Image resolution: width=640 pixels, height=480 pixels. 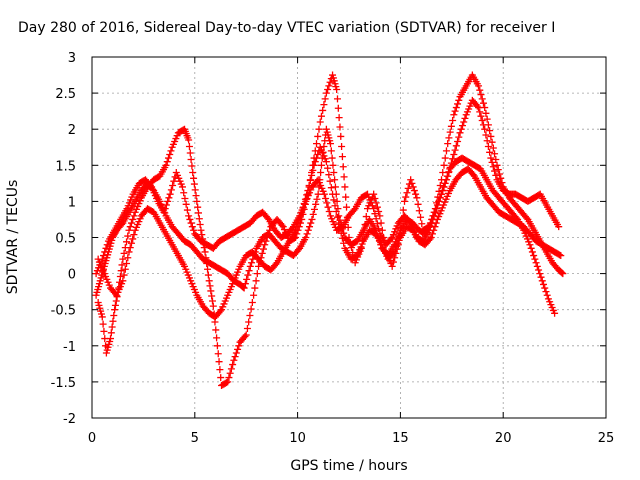 I want to click on x-tick-label: 25, so click(x=606, y=438).